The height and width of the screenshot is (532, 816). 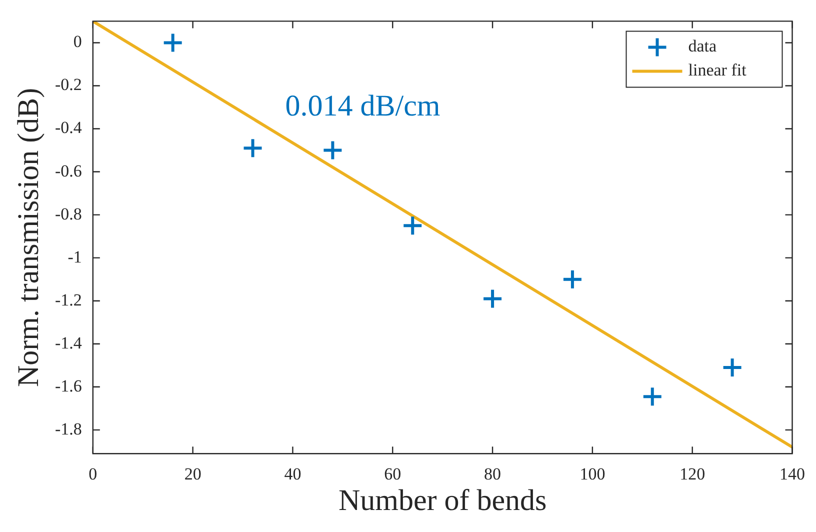 I want to click on y-tick-label: -0.4, so click(x=68, y=128).